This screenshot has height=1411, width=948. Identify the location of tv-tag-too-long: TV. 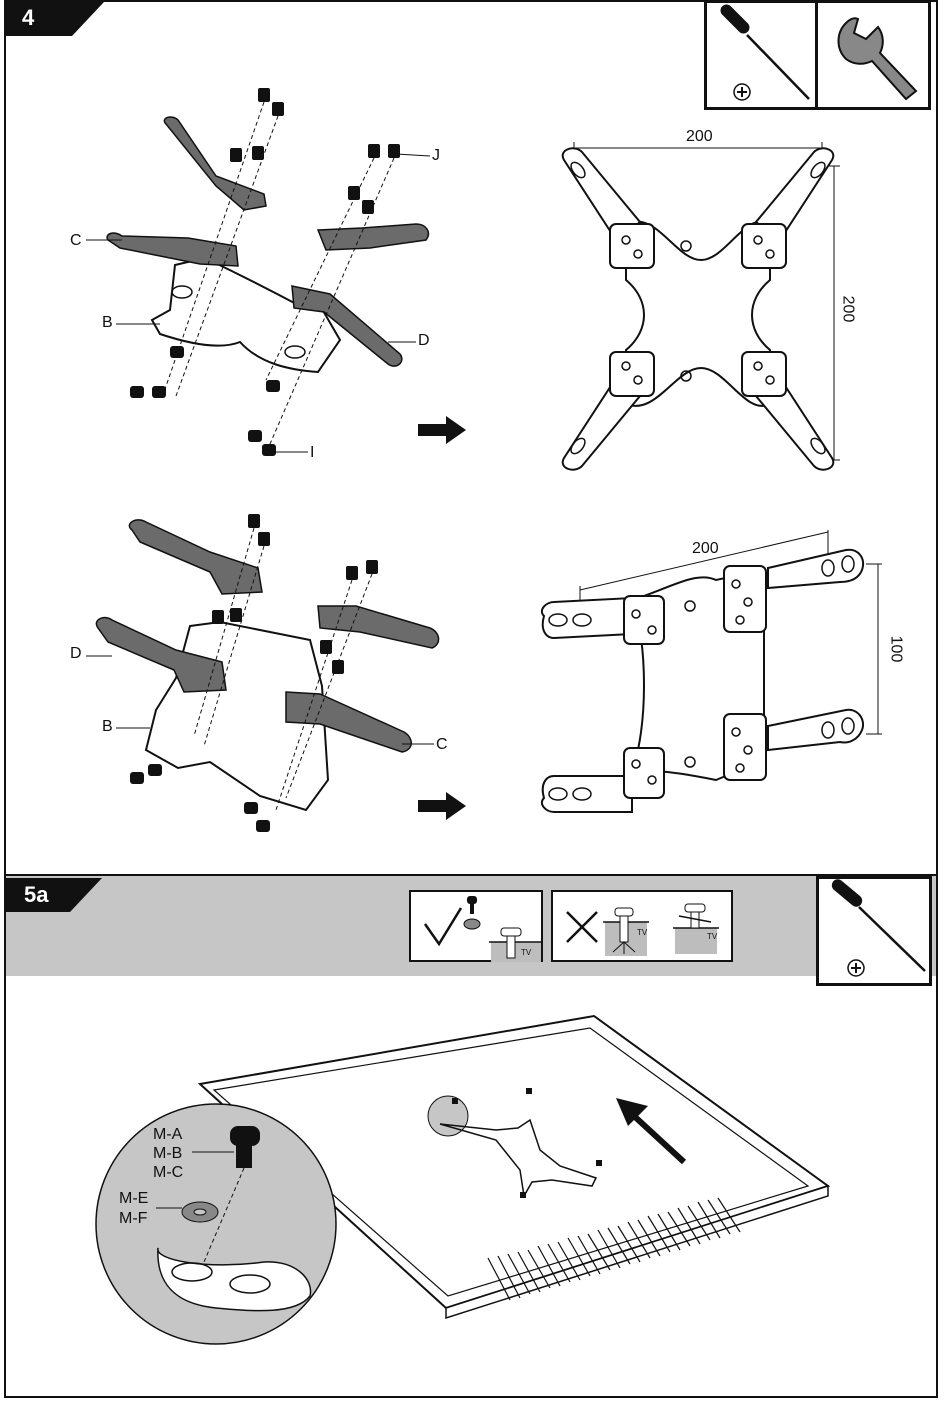
(642, 932).